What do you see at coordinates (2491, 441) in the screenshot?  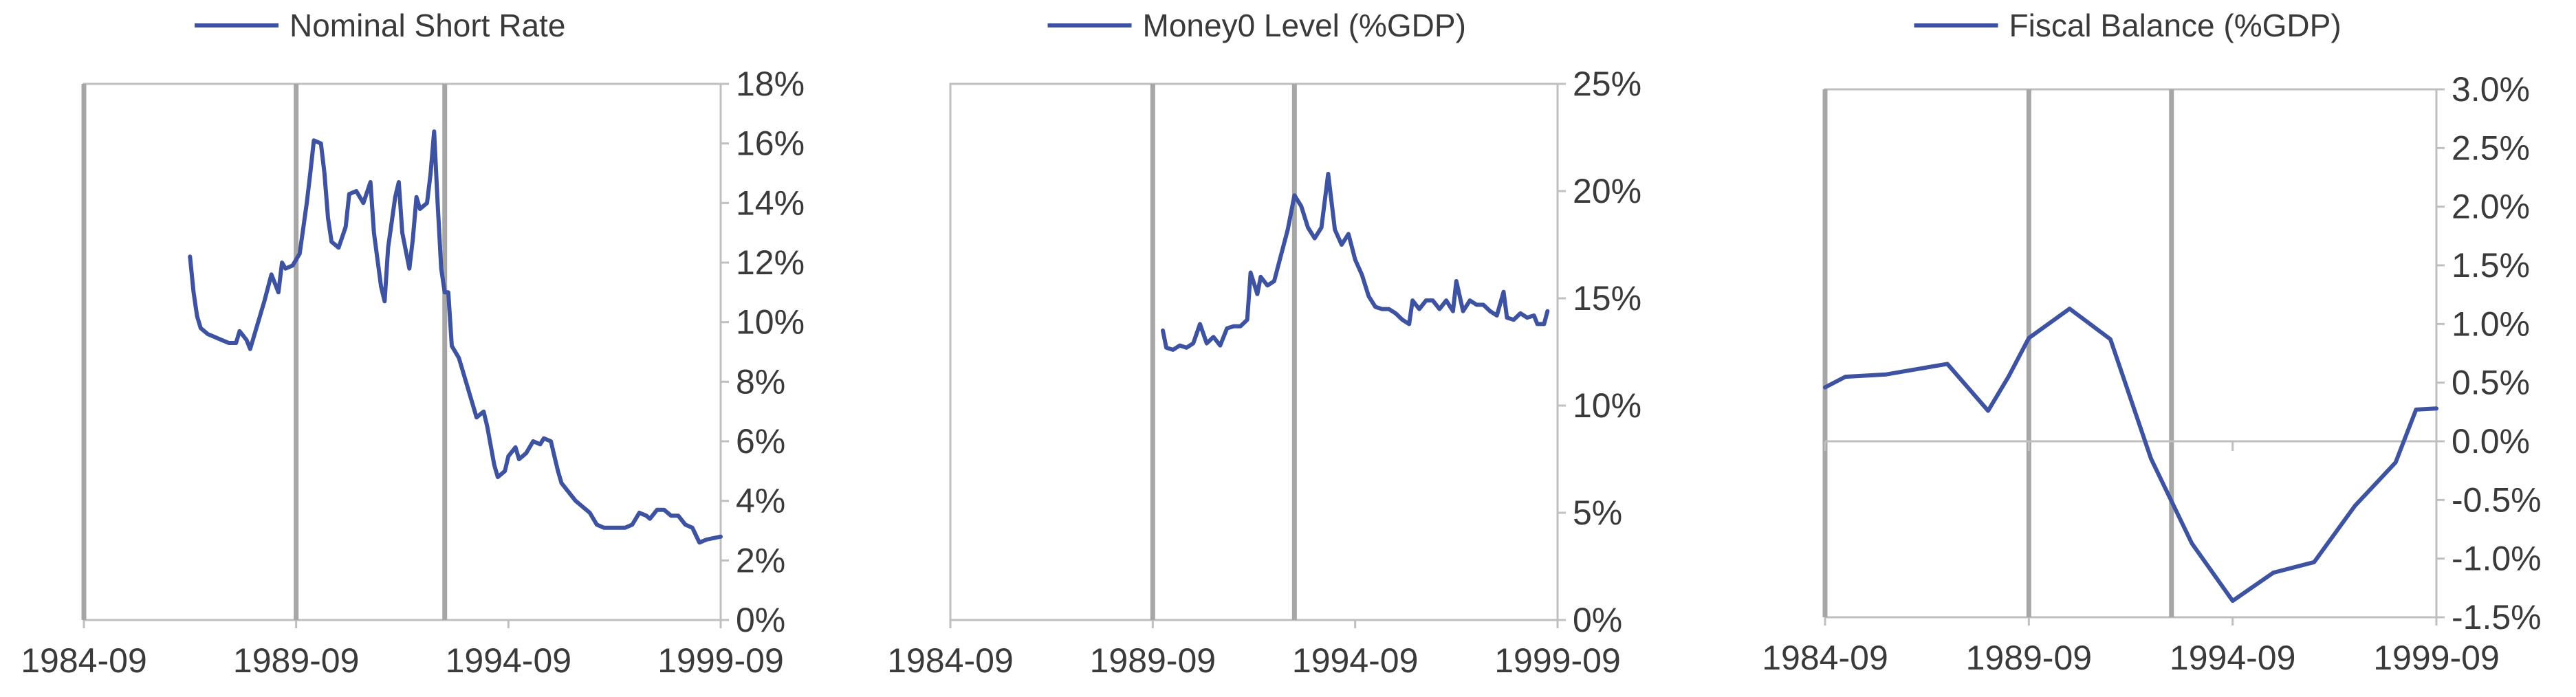 I see `y-tick-label: 0.0%` at bounding box center [2491, 441].